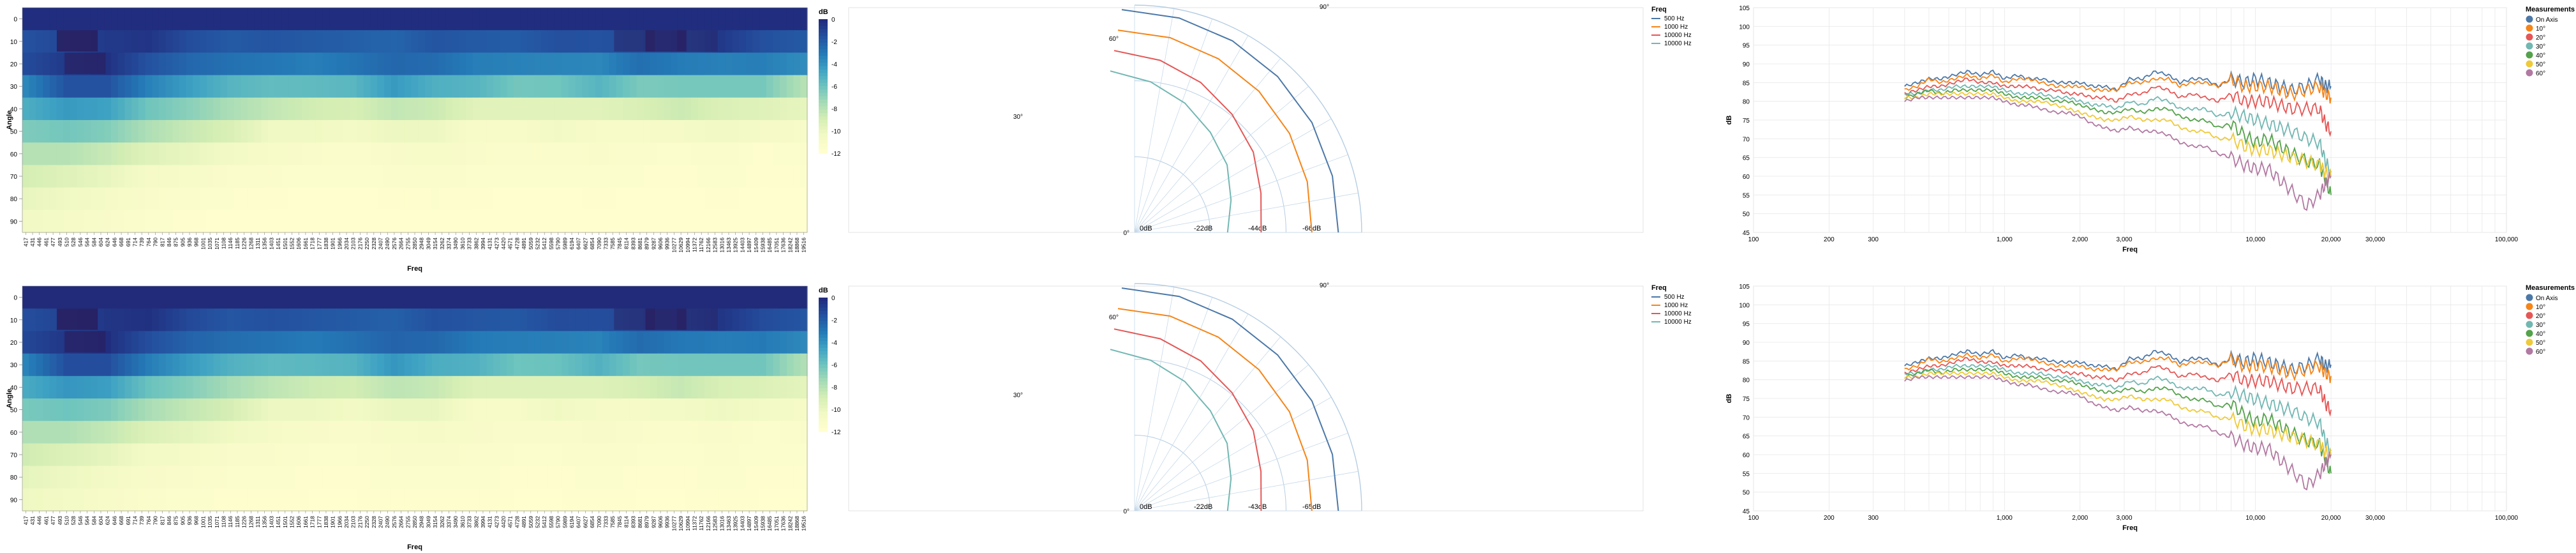  I want to click on x-tick-label: 4571, so click(510, 522).